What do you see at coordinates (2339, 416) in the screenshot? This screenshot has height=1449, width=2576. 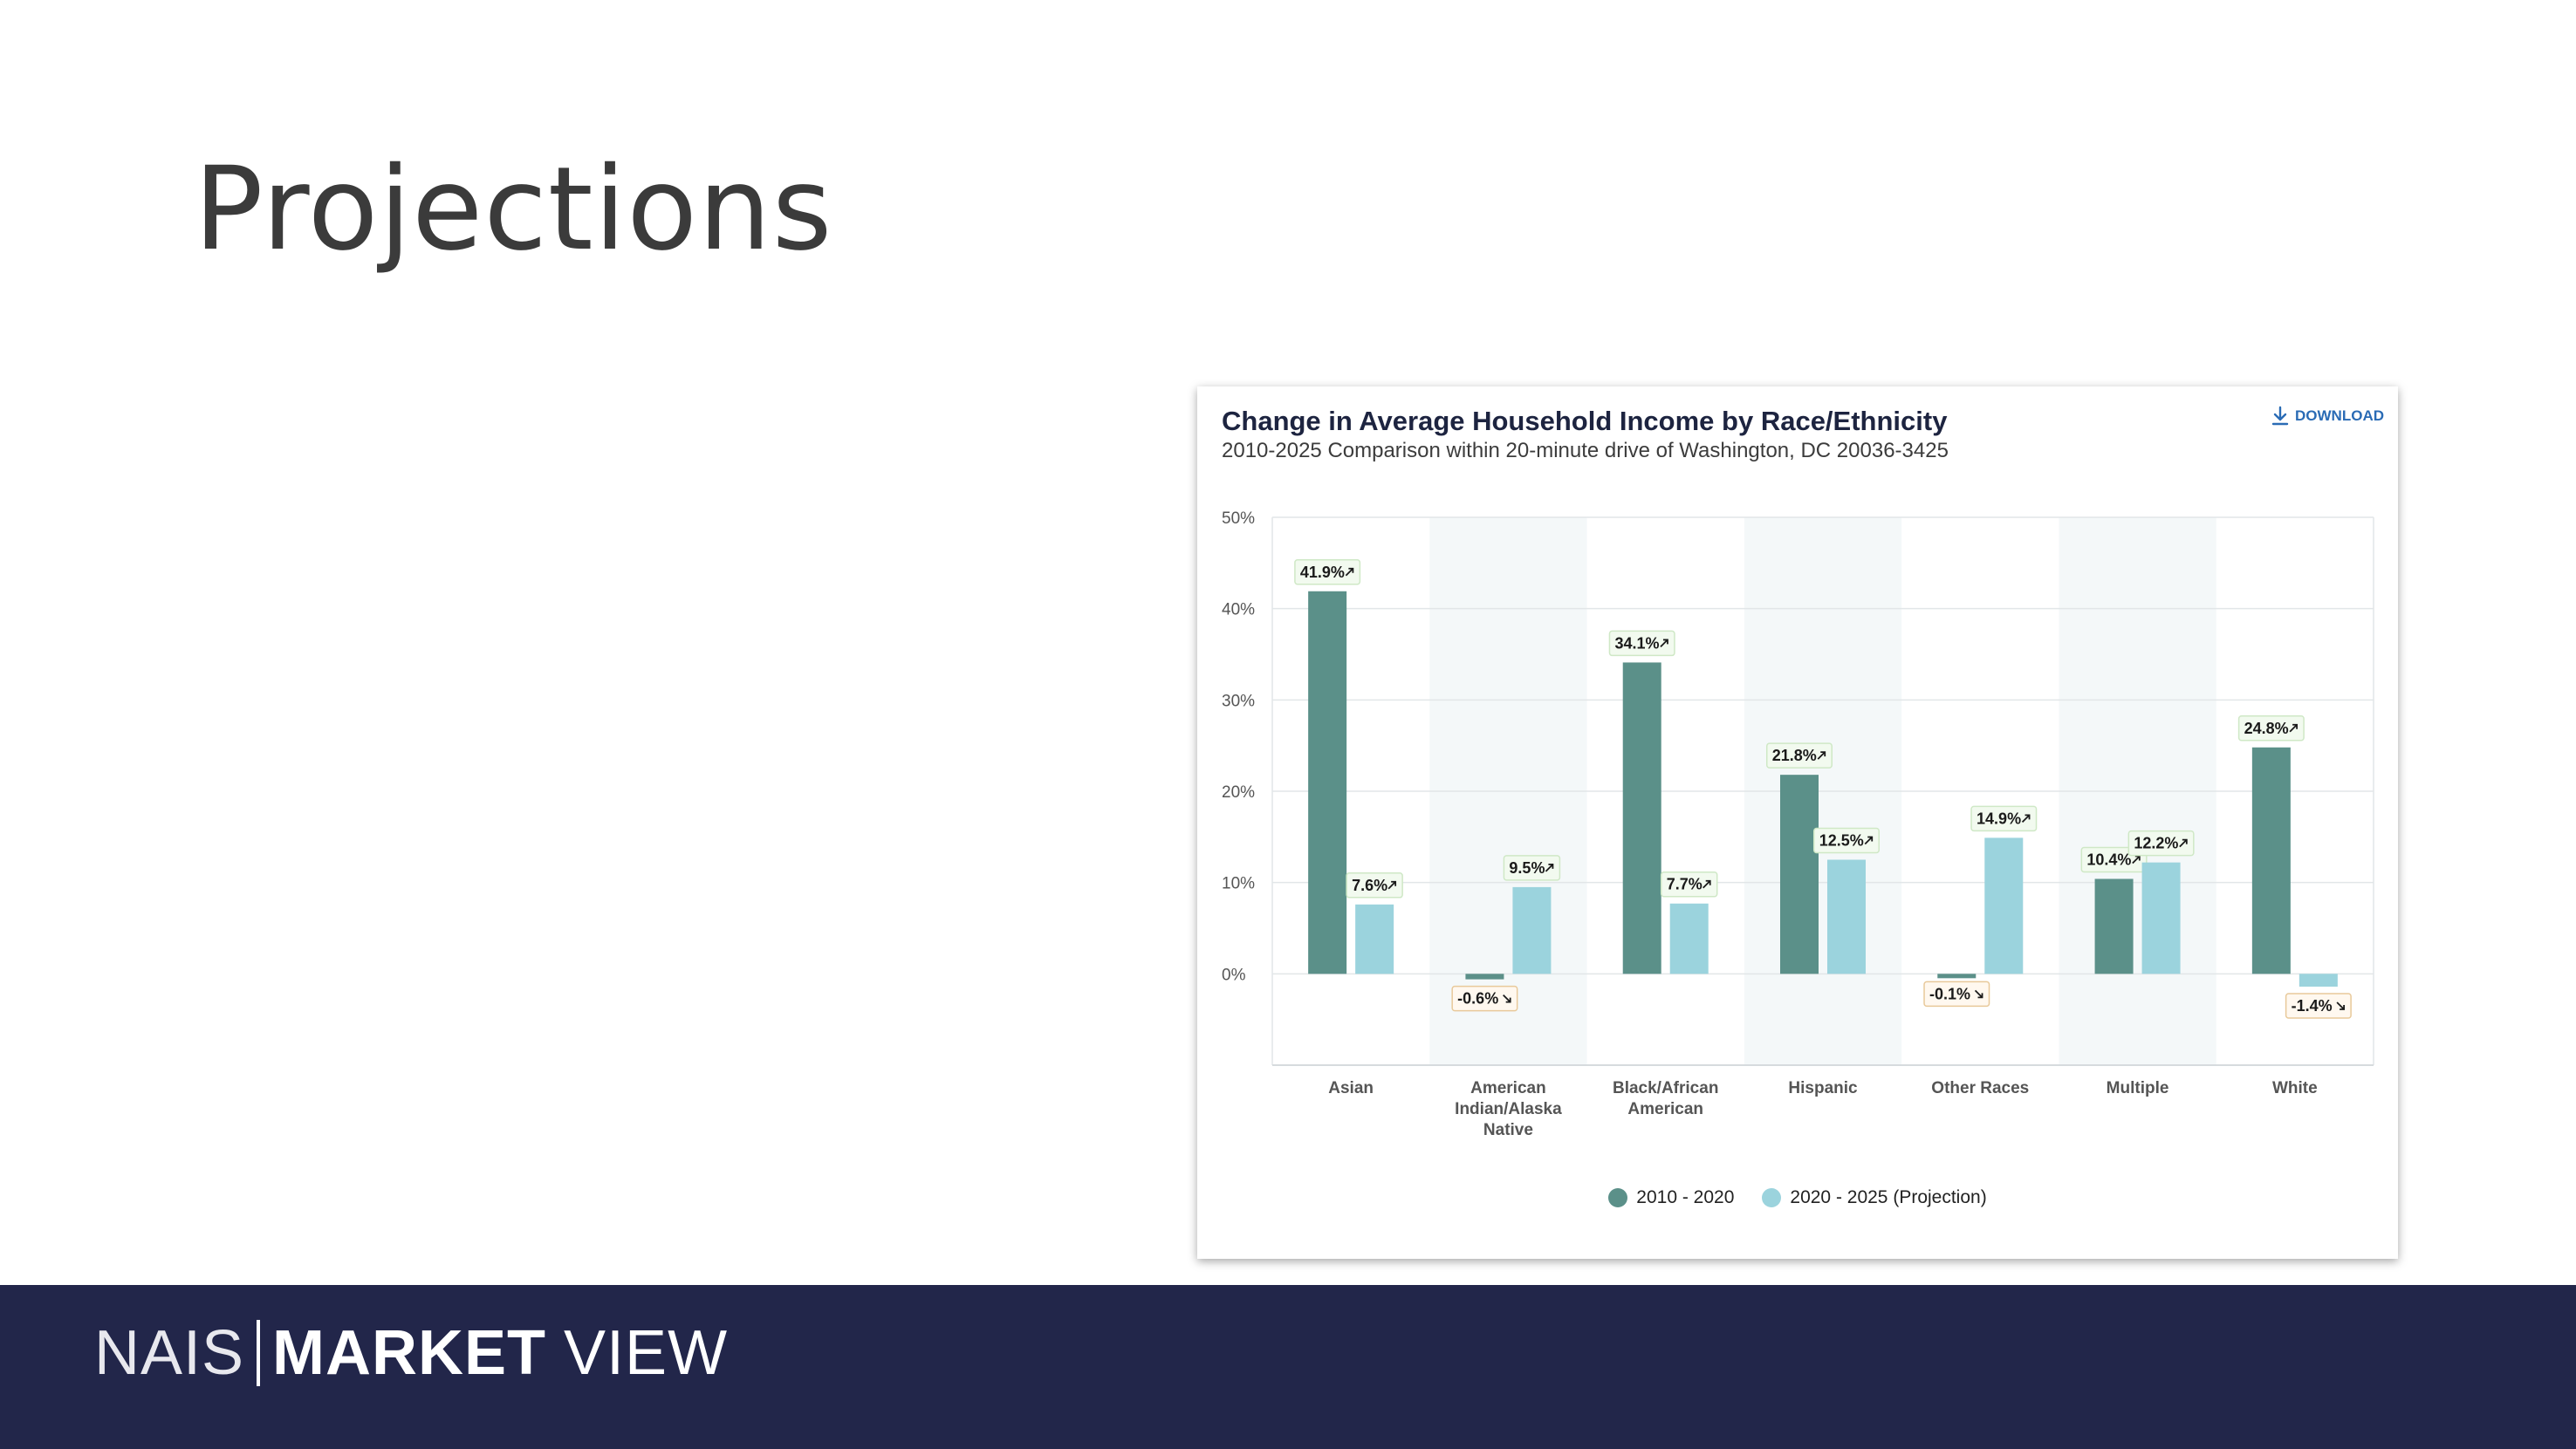 I see `download-label: DOWNLOAD` at bounding box center [2339, 416].